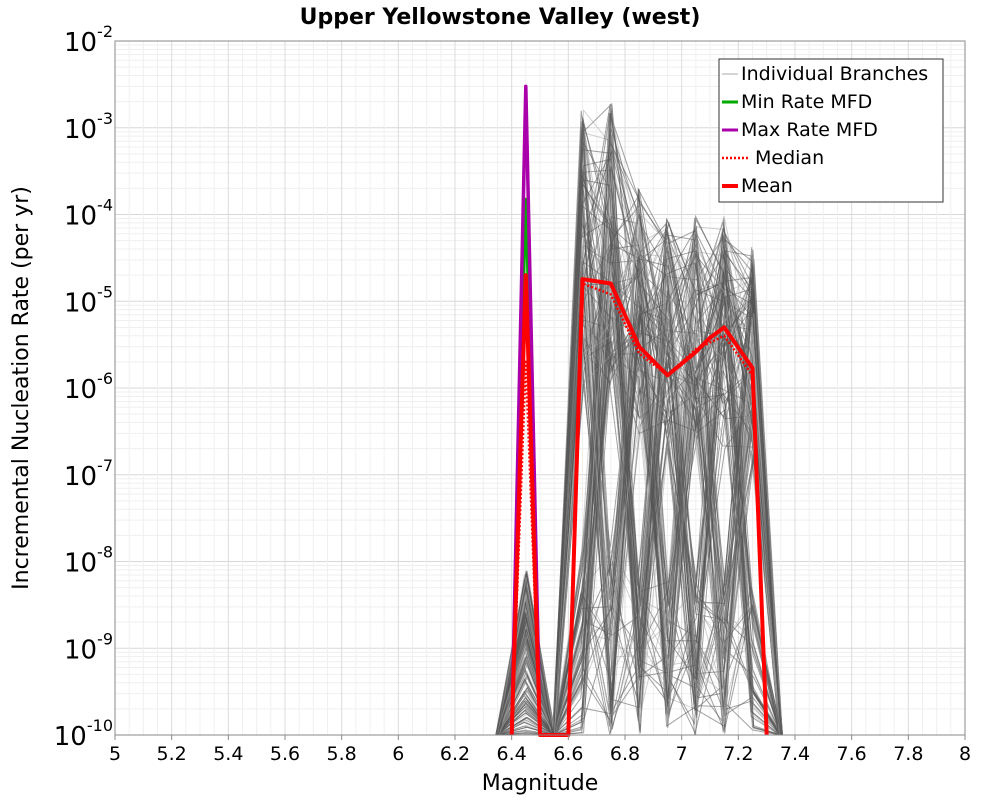 Image resolution: width=1000 pixels, height=800 pixels. What do you see at coordinates (625, 754) in the screenshot?
I see `x-tick-label: 6.8` at bounding box center [625, 754].